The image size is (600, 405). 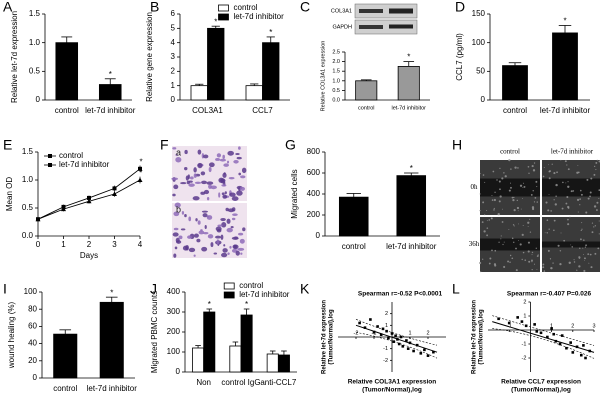 What do you see at coordinates (28, 151) in the screenshot?
I see `y-tick-label: 1.5` at bounding box center [28, 151].